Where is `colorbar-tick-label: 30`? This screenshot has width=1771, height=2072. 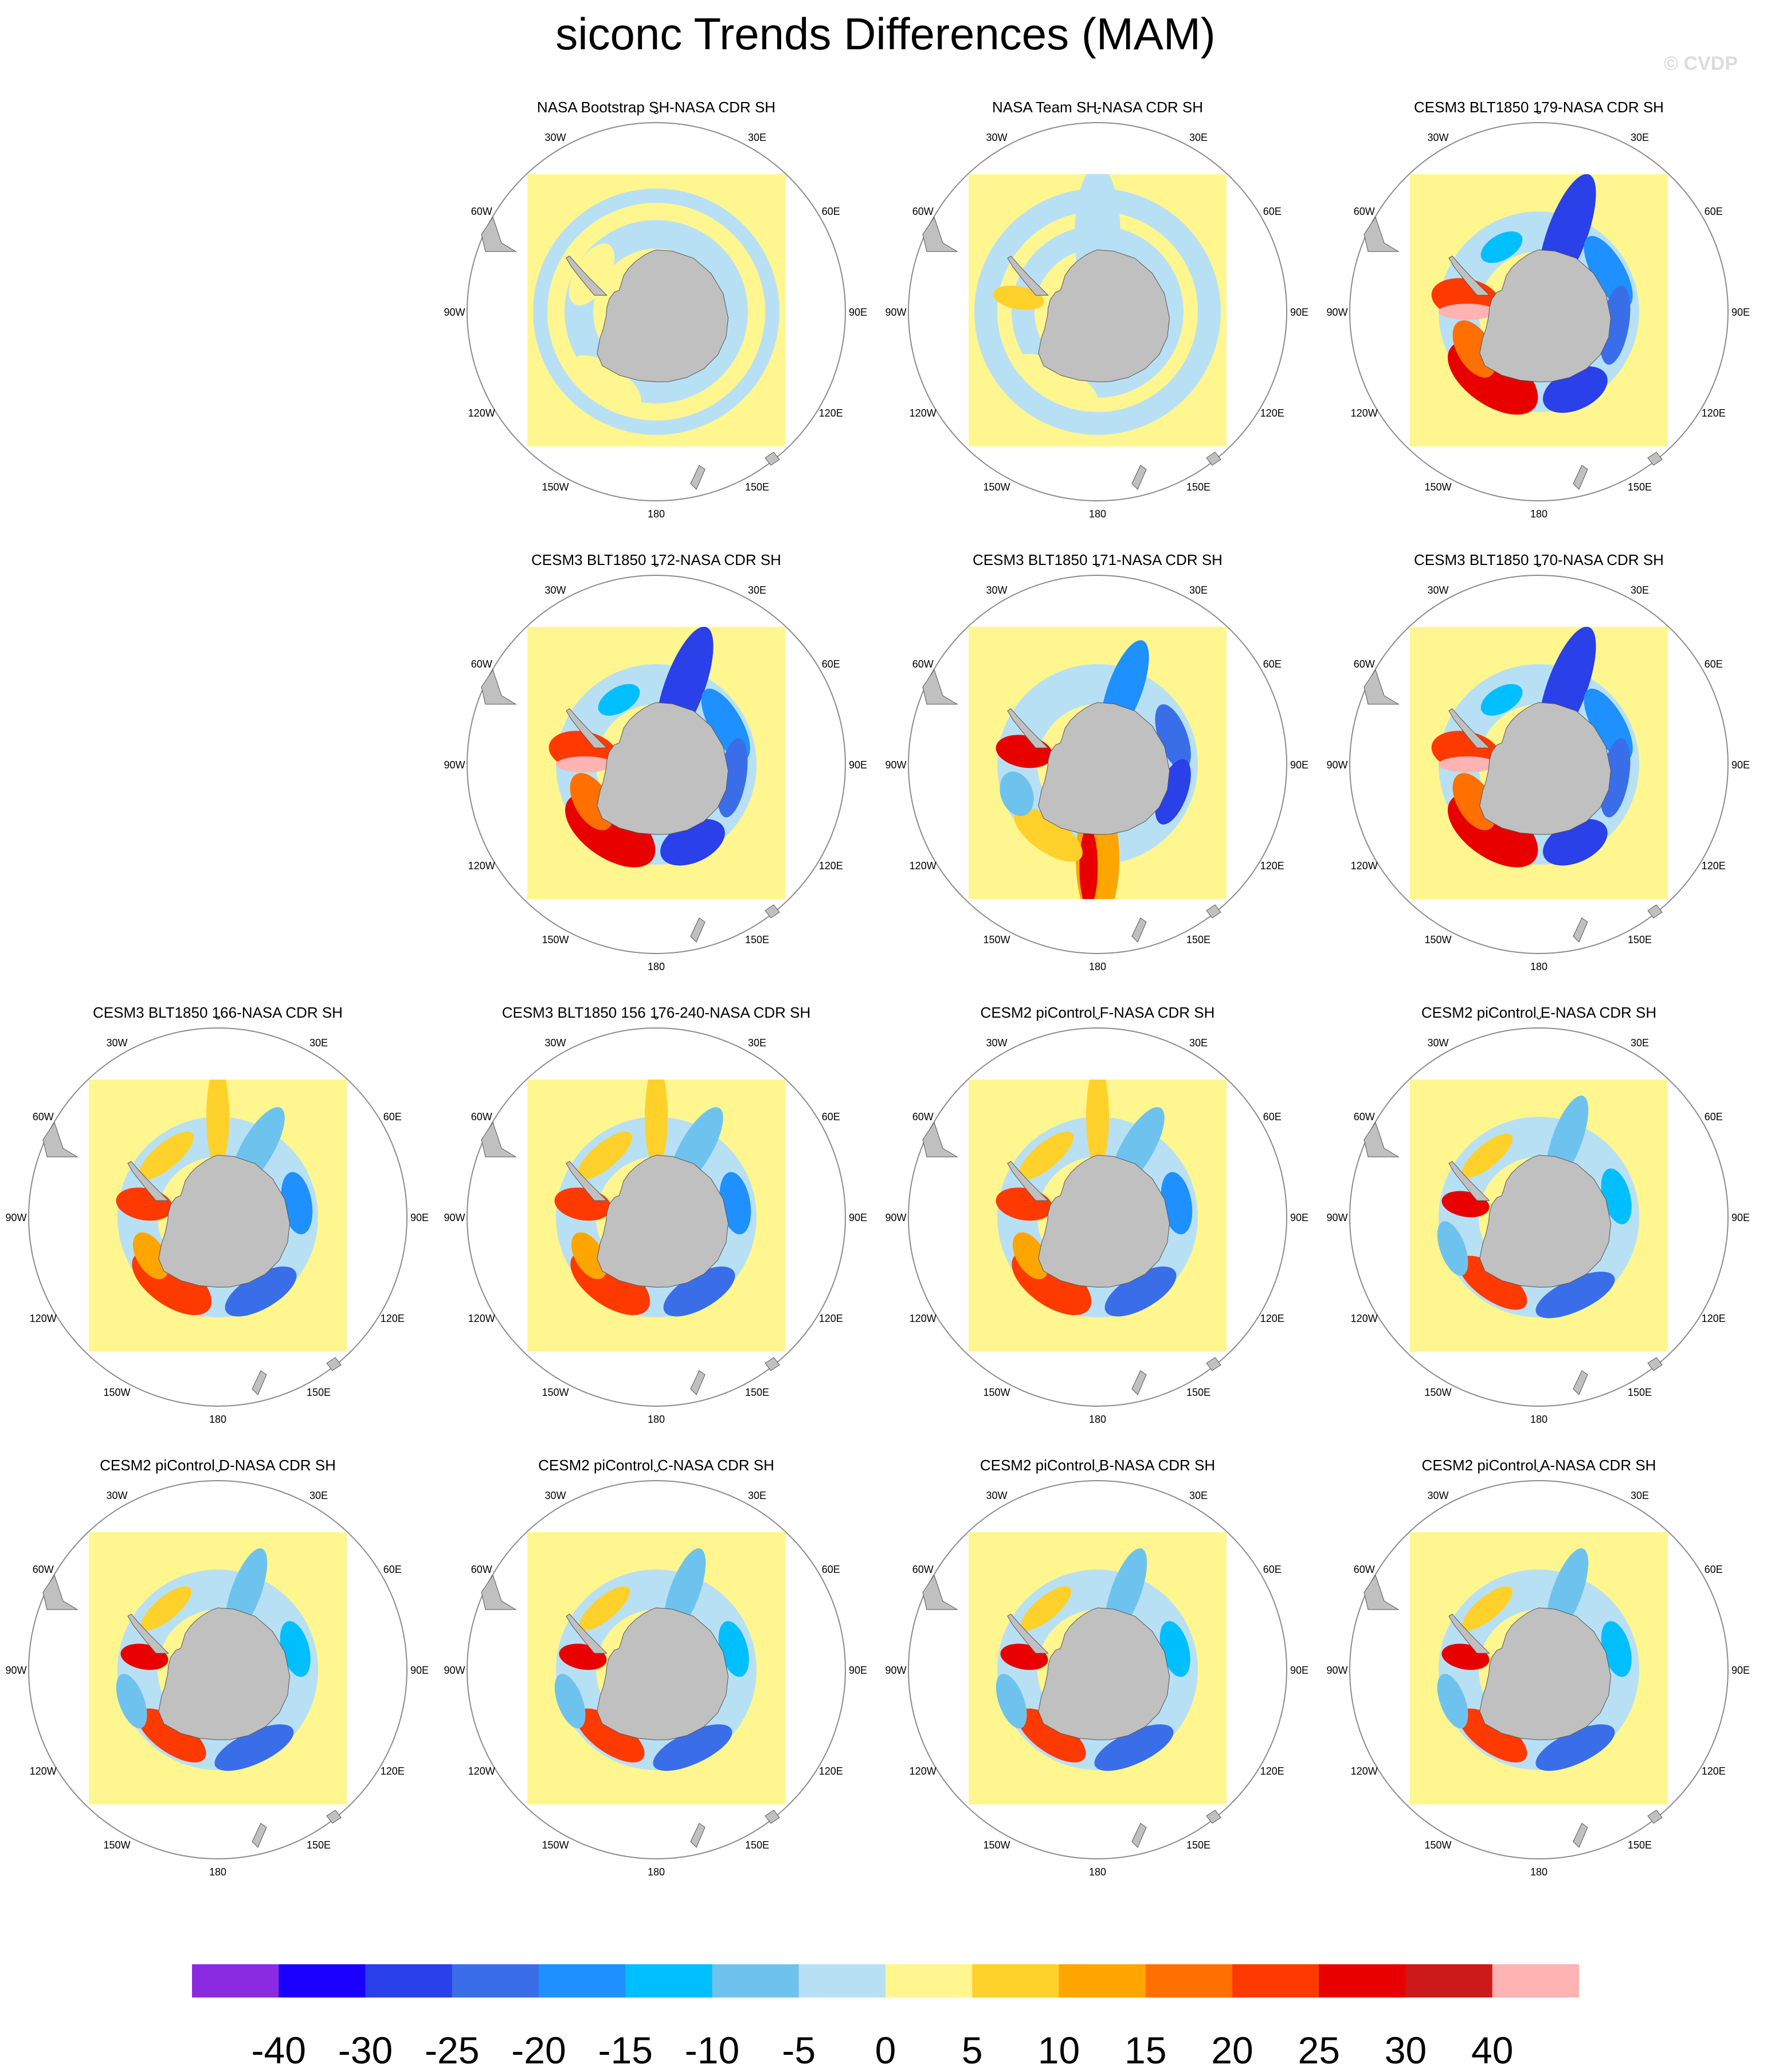
colorbar-tick-label: 30 is located at coordinates (1405, 2050).